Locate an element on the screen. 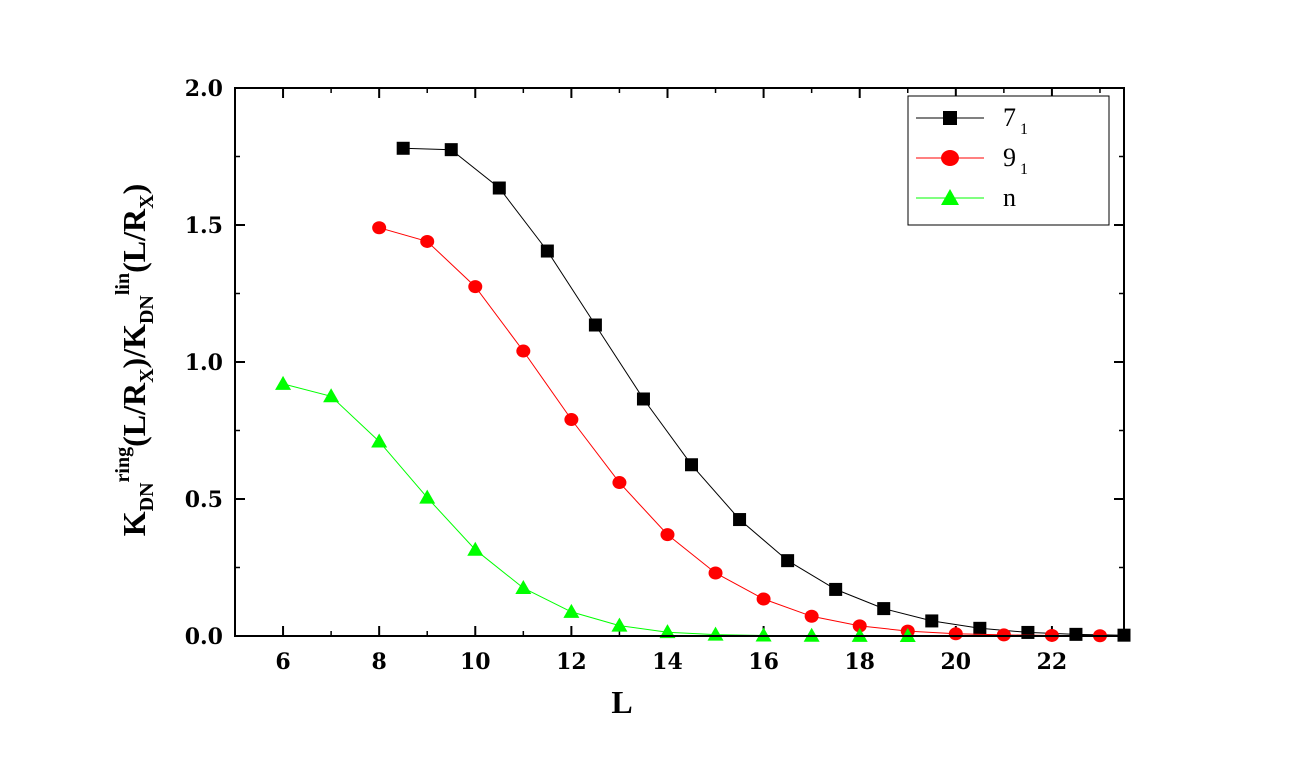 The image size is (1308, 763). x-tick-label: 8 is located at coordinates (379, 662).